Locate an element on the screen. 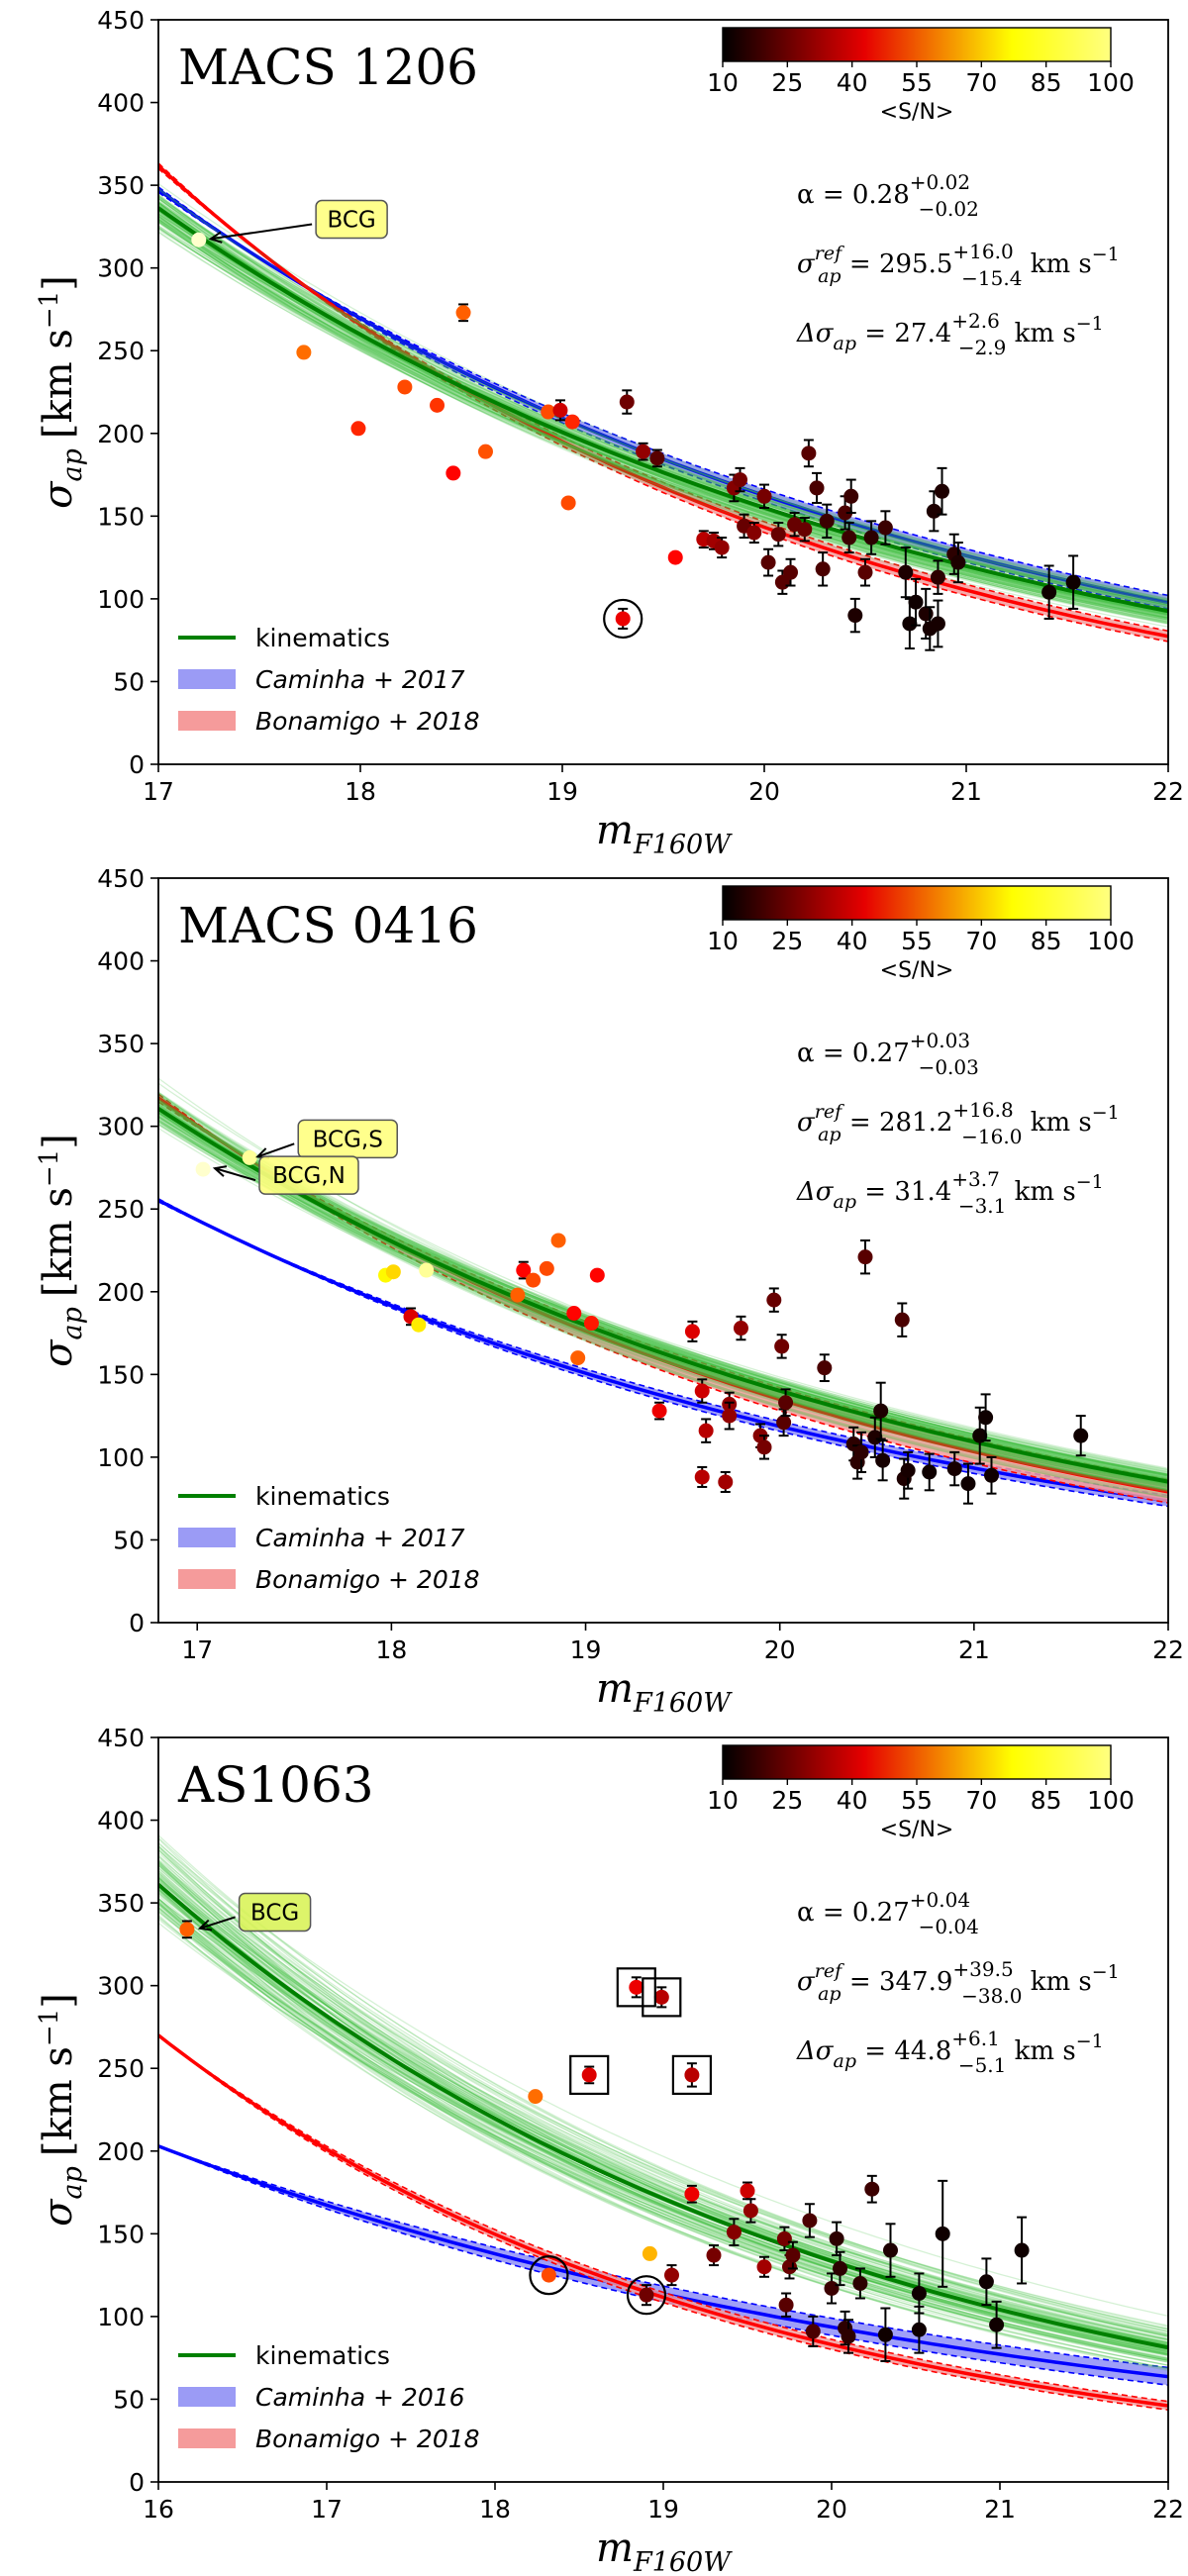 This screenshot has height=2576, width=1188. legend-item: Caminha + 2016 is located at coordinates (321, 2397).